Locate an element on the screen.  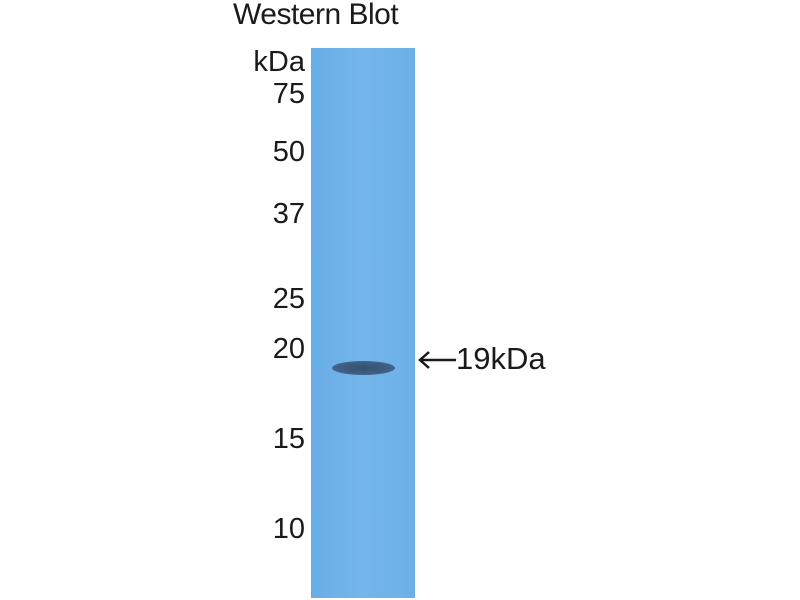
unit-label: kDa is located at coordinates (279, 62).